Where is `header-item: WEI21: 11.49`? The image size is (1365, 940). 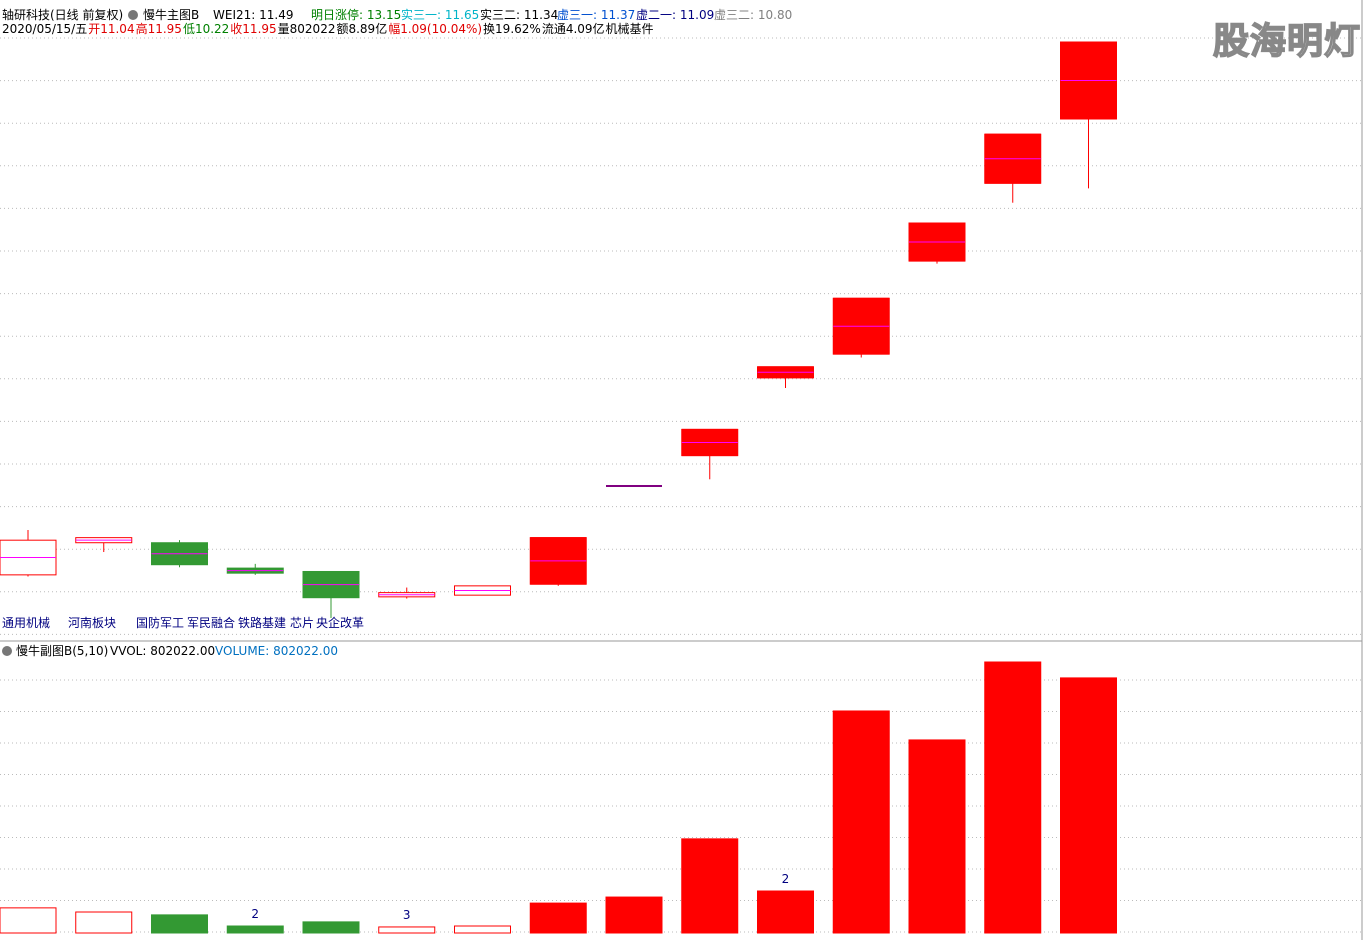 header-item: WEI21: 11.49 is located at coordinates (253, 15).